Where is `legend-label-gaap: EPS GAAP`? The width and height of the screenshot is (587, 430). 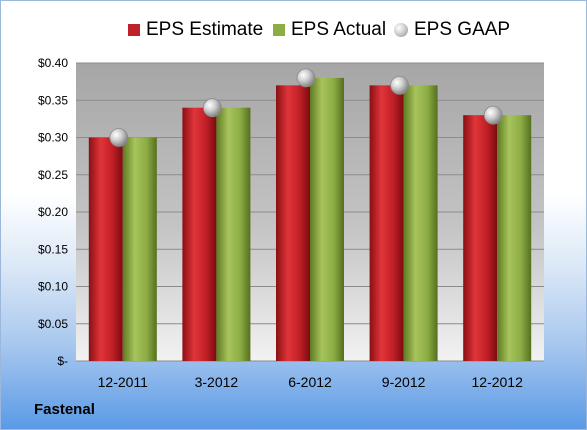
legend-label-gaap: EPS GAAP is located at coordinates (462, 29).